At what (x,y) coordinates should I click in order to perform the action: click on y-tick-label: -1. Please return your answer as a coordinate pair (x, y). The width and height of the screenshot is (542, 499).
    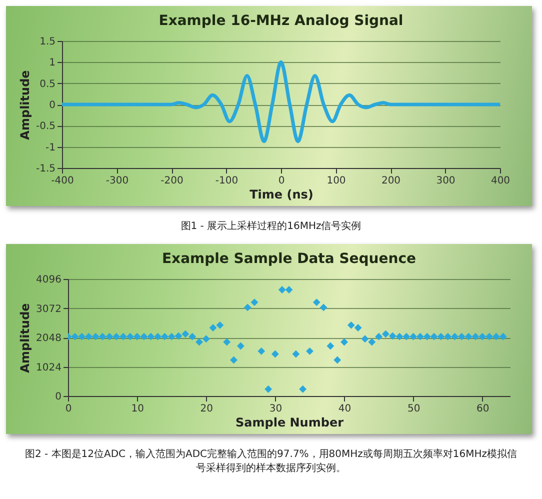
    Looking at the image, I should click on (51, 148).